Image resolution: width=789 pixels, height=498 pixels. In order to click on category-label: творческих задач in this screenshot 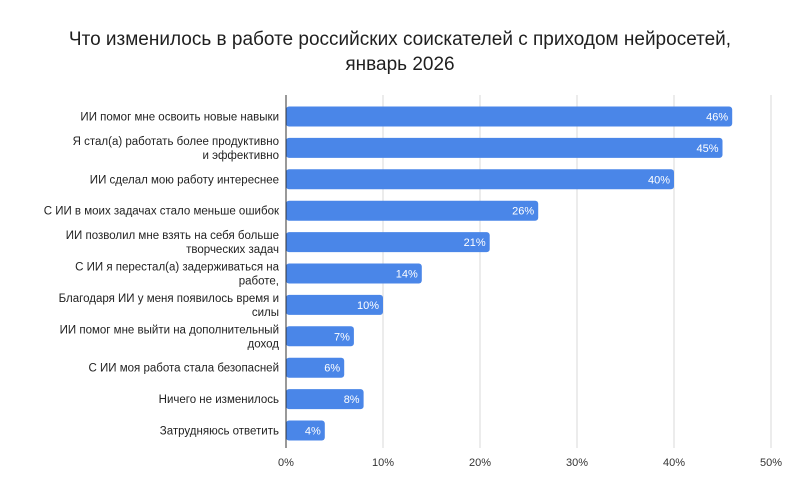, I will do `click(232, 250)`.